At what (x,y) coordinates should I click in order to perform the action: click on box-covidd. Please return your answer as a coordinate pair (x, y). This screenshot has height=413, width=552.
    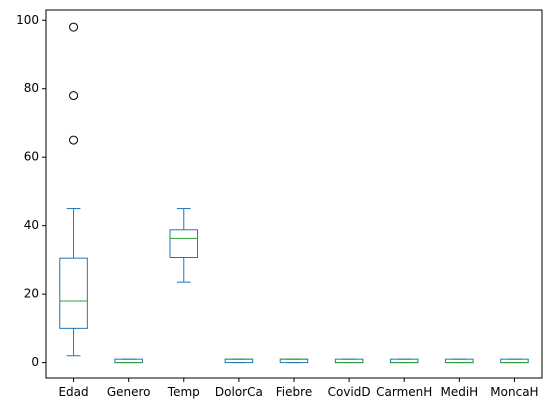
    Looking at the image, I should click on (349, 361).